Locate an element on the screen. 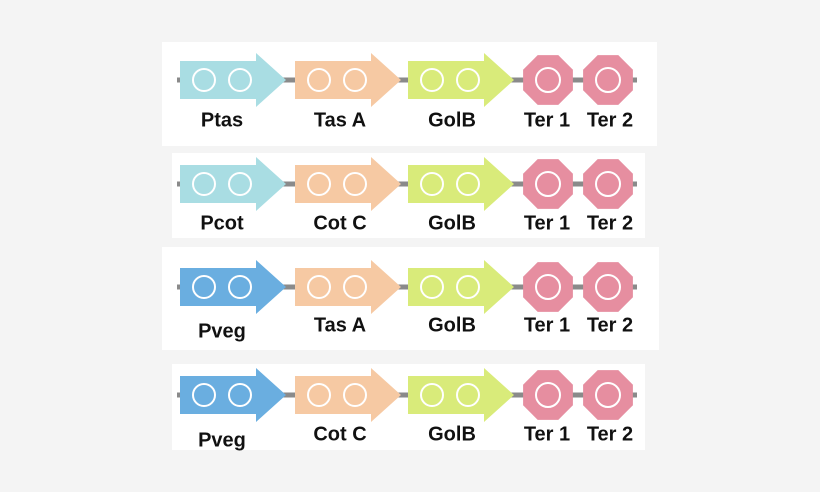 This screenshot has height=492, width=820. construct: Pcot Cot C GolB Ter 1 Ter 2 is located at coordinates (408, 195).